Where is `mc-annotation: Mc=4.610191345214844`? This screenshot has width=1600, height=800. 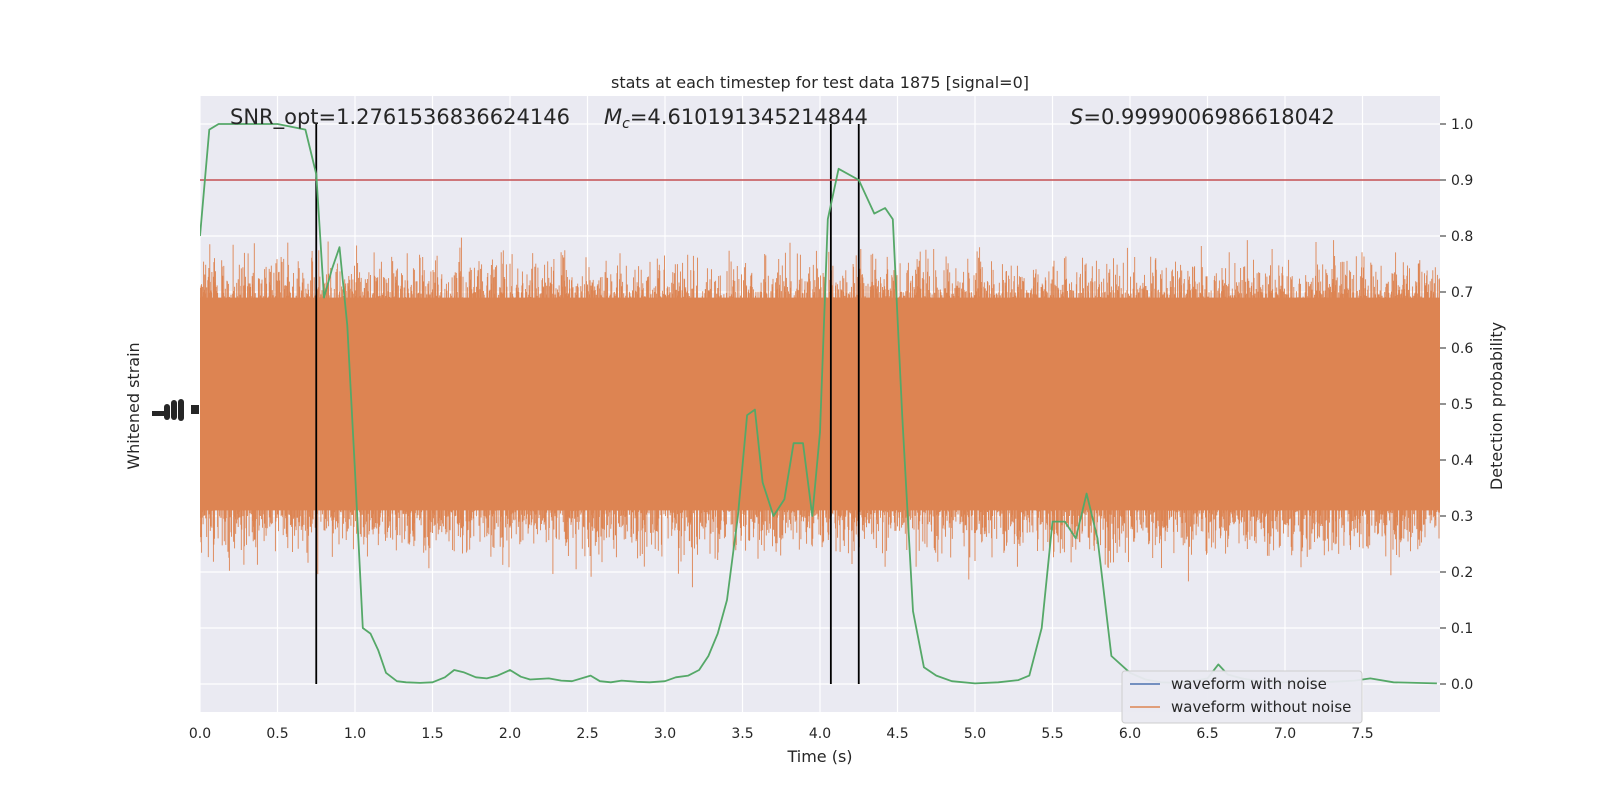
mc-annotation: Mc=4.610191345214844 is located at coordinates (736, 118).